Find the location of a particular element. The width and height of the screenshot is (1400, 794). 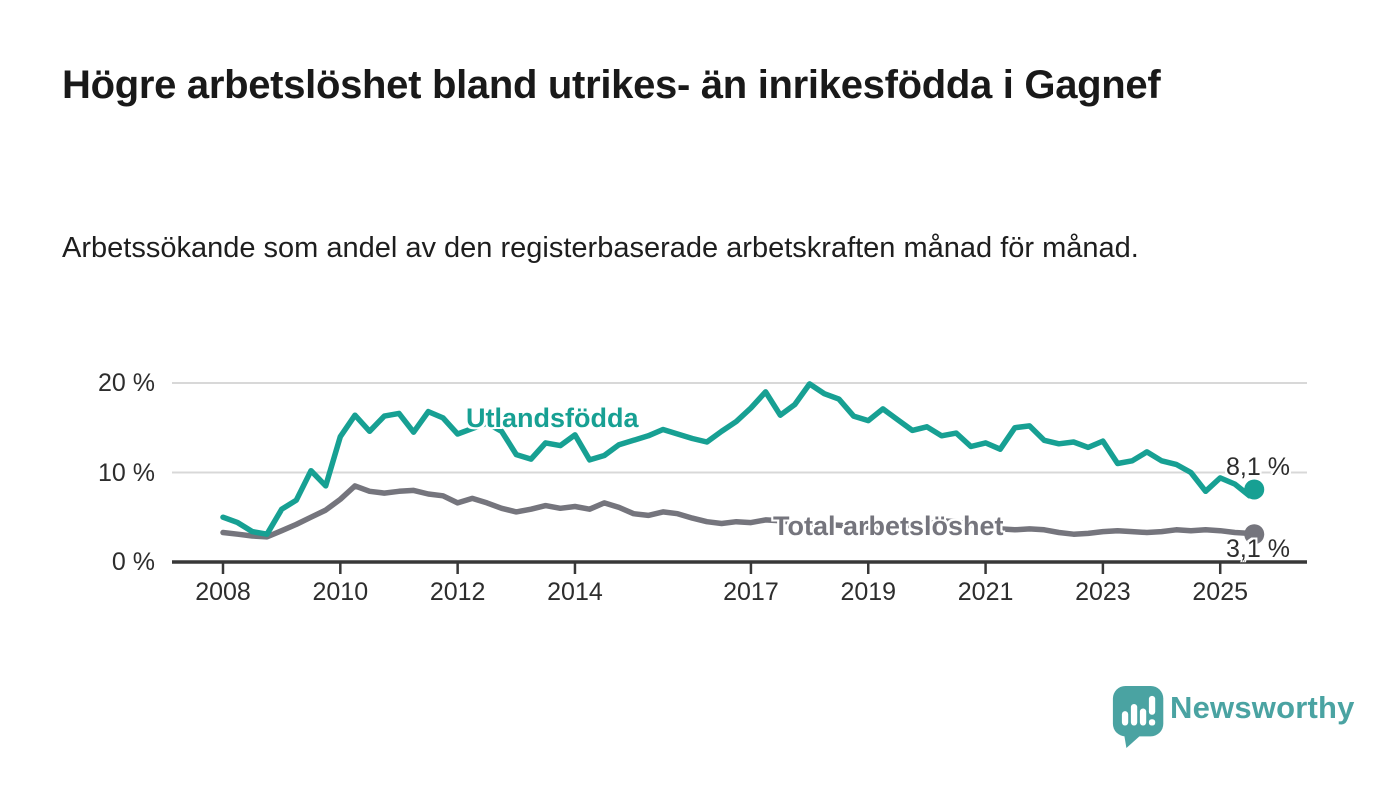

series-label-utlandsfodda: Utlandsfödda is located at coordinates (552, 418).